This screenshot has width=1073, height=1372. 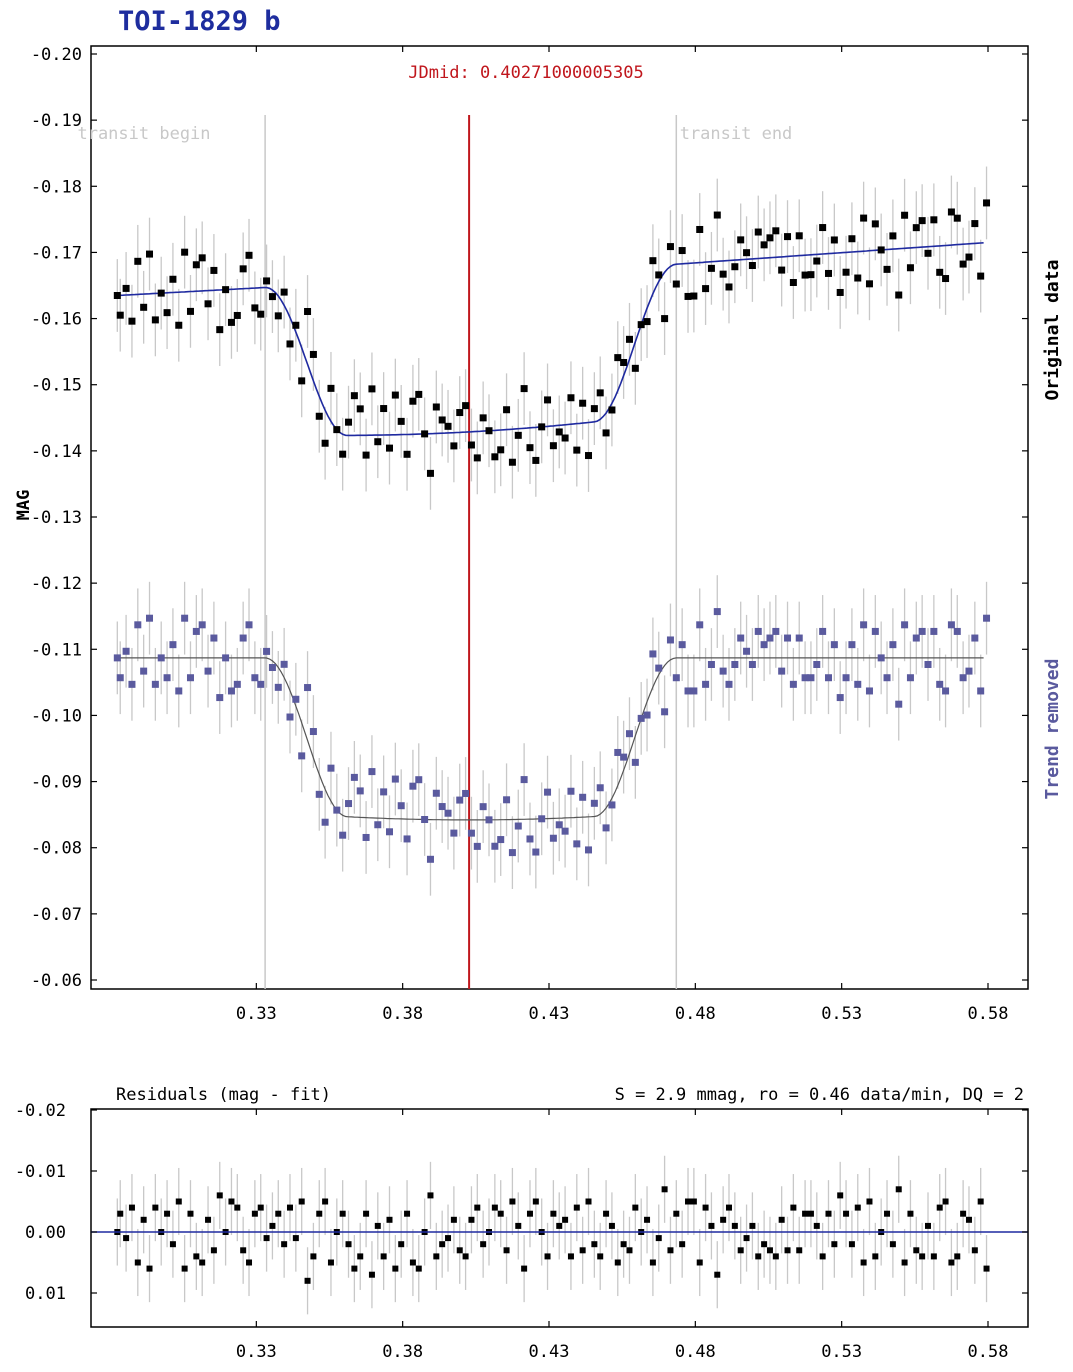 What do you see at coordinates (56, 121) in the screenshot?
I see `y-tick-label: -0.19` at bounding box center [56, 121].